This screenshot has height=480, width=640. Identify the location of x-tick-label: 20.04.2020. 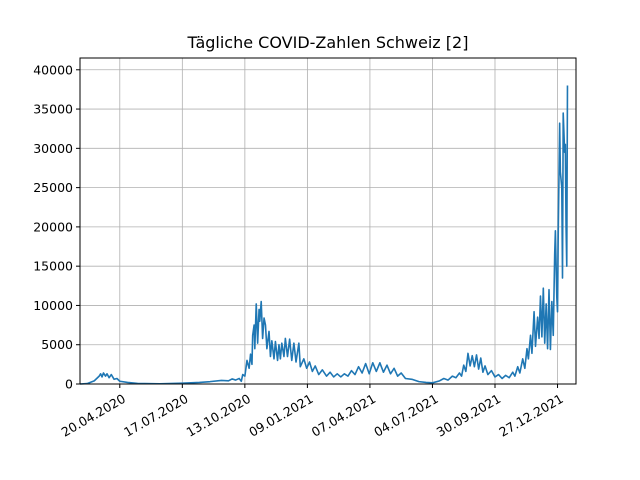
(94, 415).